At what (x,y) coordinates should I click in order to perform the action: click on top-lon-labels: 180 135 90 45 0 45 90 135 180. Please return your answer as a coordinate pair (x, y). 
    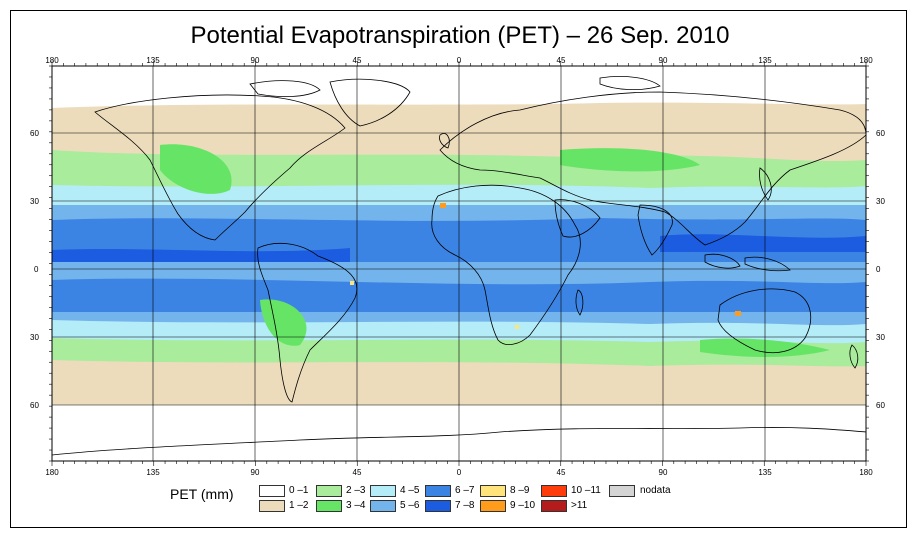
    Looking at the image, I should click on (459, 60).